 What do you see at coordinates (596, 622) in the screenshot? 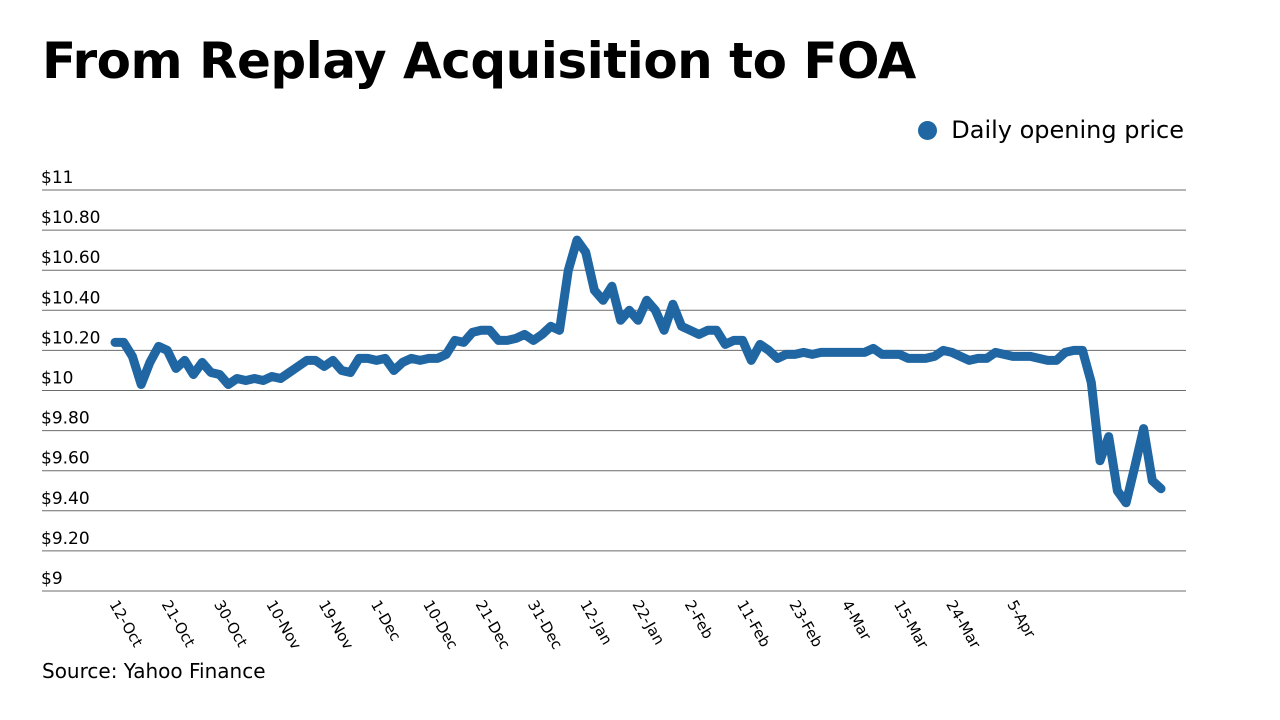
I see `x-tick-label: 12-Jan` at bounding box center [596, 622].